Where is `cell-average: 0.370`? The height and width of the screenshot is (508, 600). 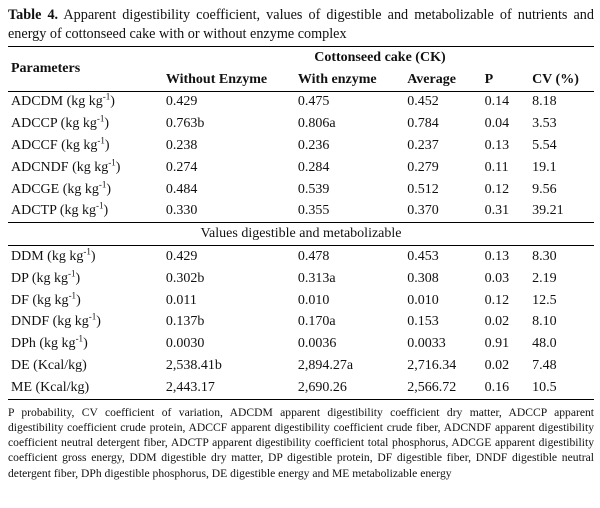
cell-average: 0.370 is located at coordinates (423, 211).